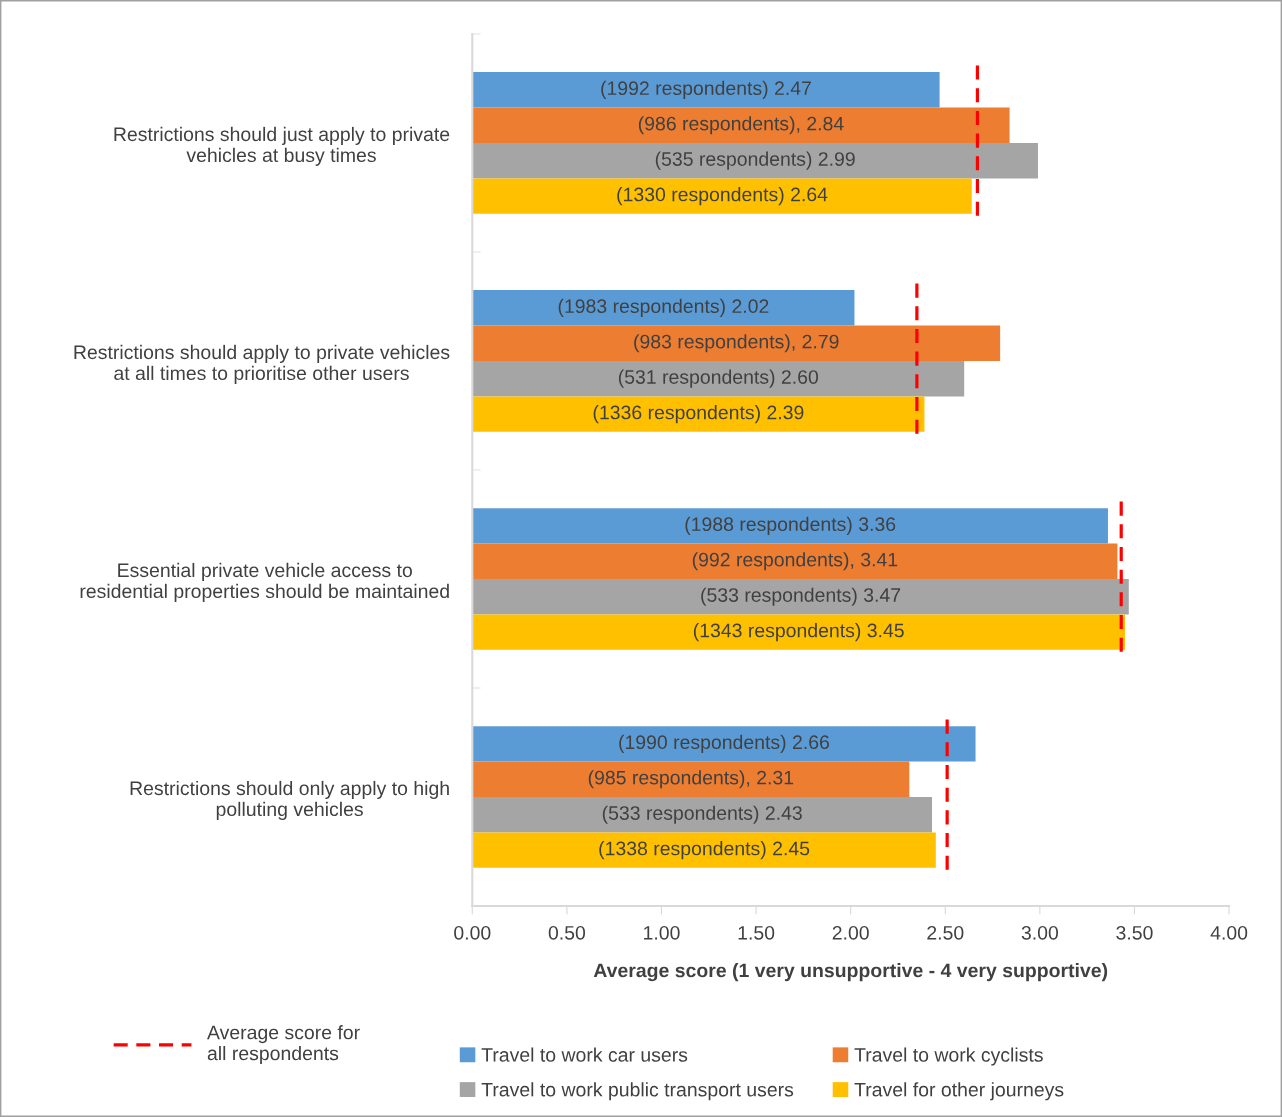 The image size is (1282, 1117). What do you see at coordinates (850, 932) in the screenshot?
I see `x-tick-label: 2.00` at bounding box center [850, 932].